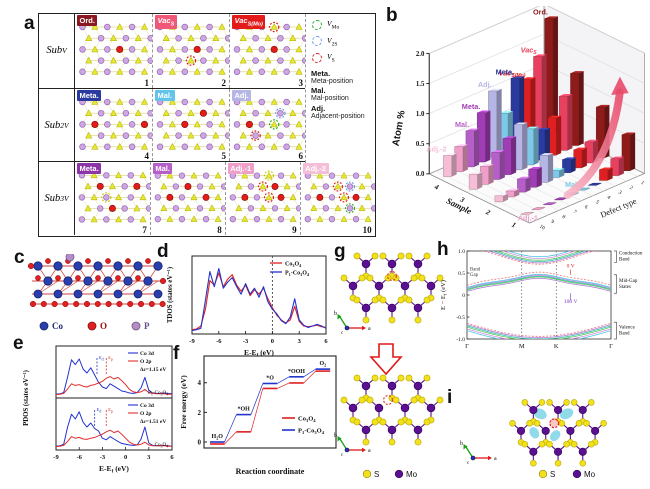 The width and height of the screenshot is (650, 489). I want to click on x-axis-title: Reaction coordinate, so click(270, 471).